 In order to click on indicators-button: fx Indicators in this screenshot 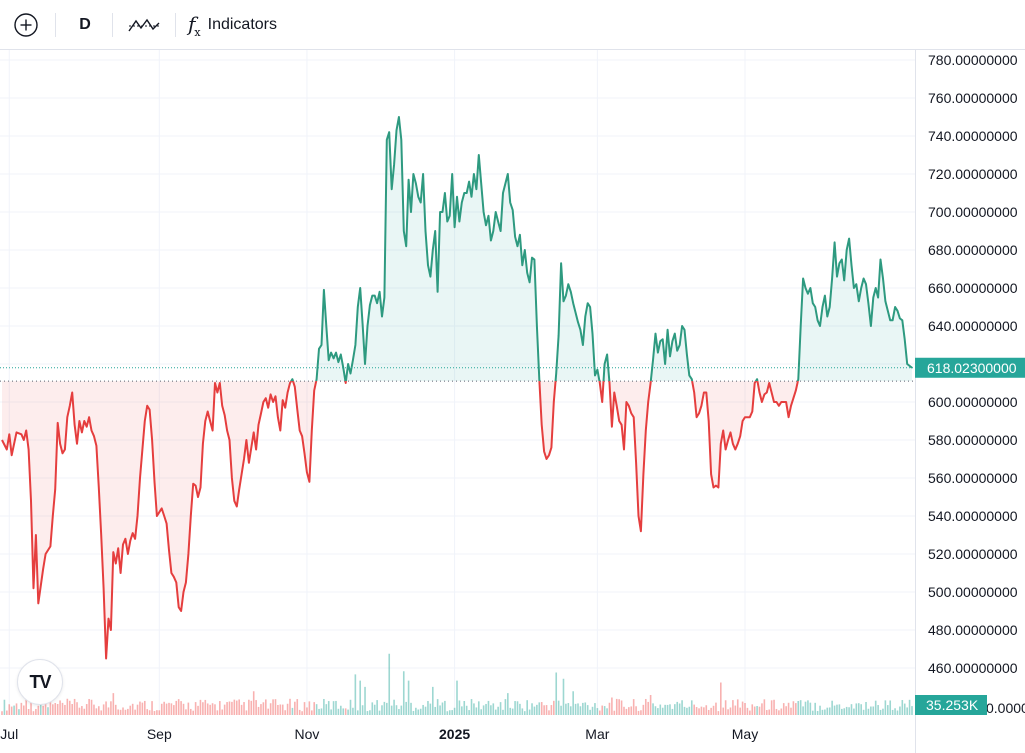, I will do `click(248, 25)`.